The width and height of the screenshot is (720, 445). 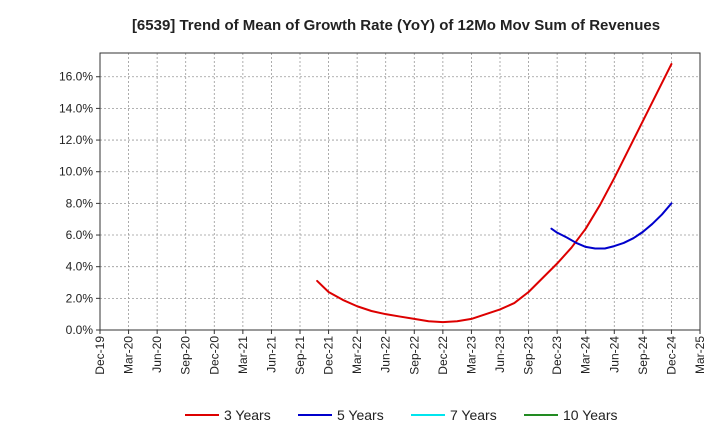 What do you see at coordinates (80, 298) in the screenshot?
I see `y-tick-label: 2.0%` at bounding box center [80, 298].